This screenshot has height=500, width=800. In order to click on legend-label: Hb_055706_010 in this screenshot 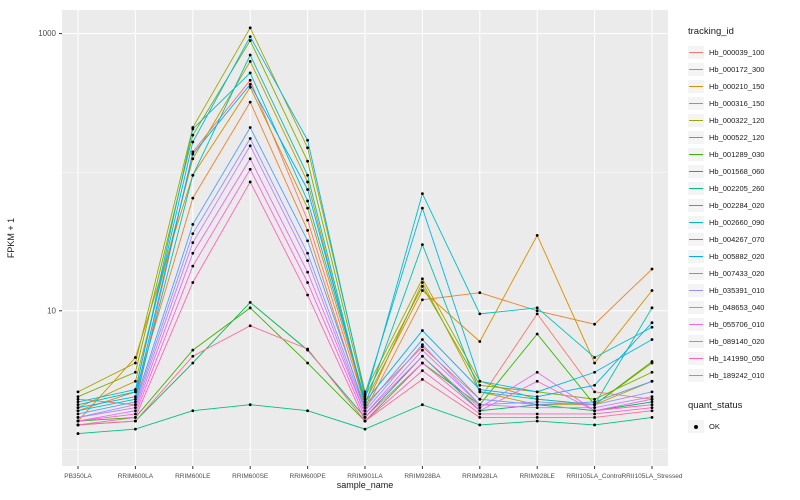, I will do `click(737, 324)`.